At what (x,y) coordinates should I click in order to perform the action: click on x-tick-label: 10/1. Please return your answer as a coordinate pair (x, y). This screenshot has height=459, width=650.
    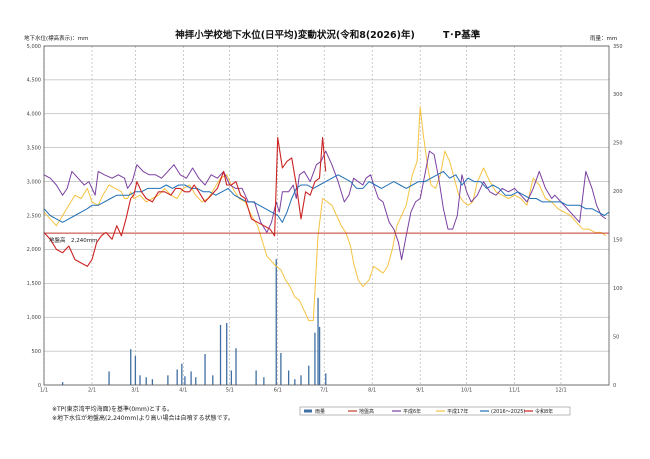
    Looking at the image, I should click on (466, 391).